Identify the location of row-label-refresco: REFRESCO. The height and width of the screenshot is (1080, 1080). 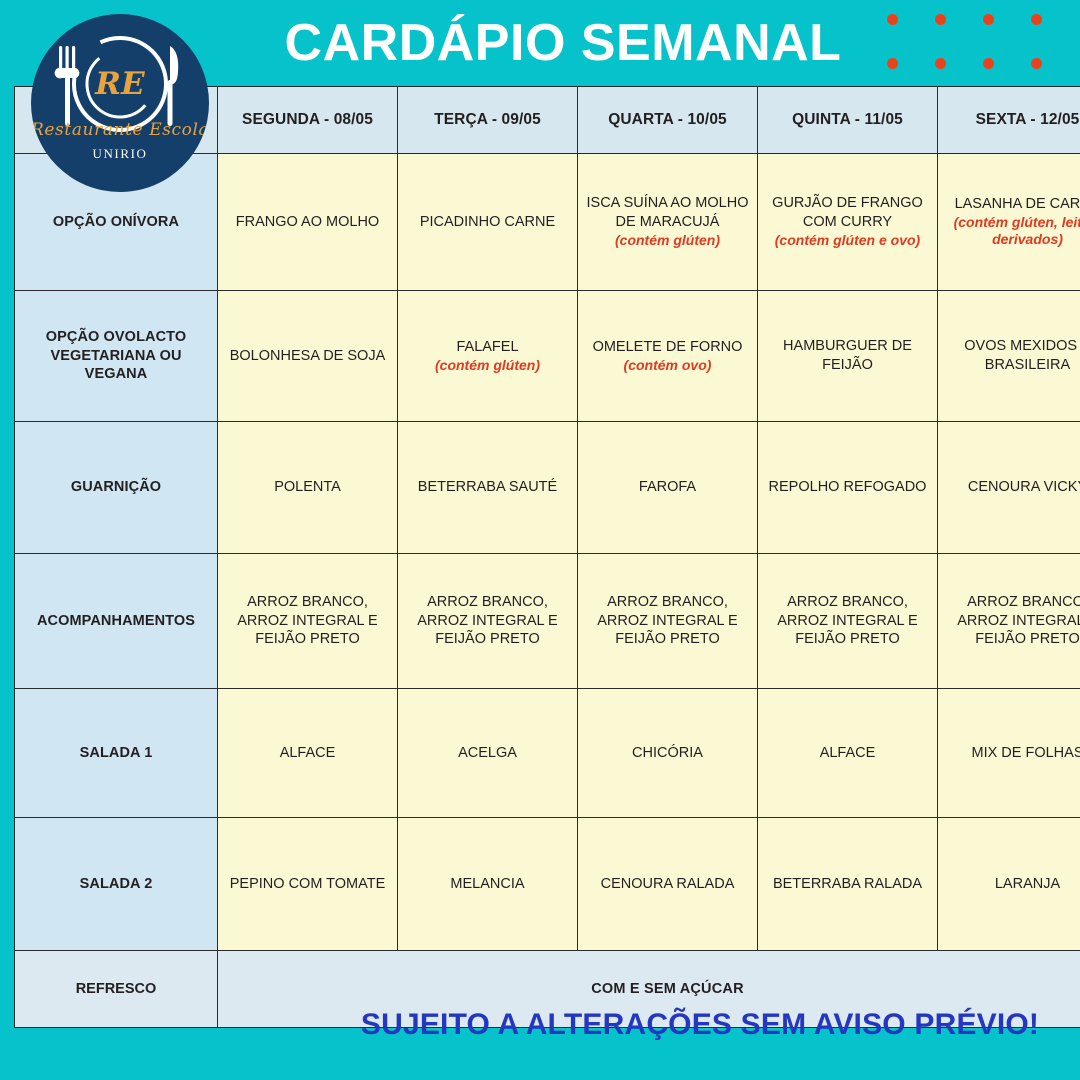
(116, 989).